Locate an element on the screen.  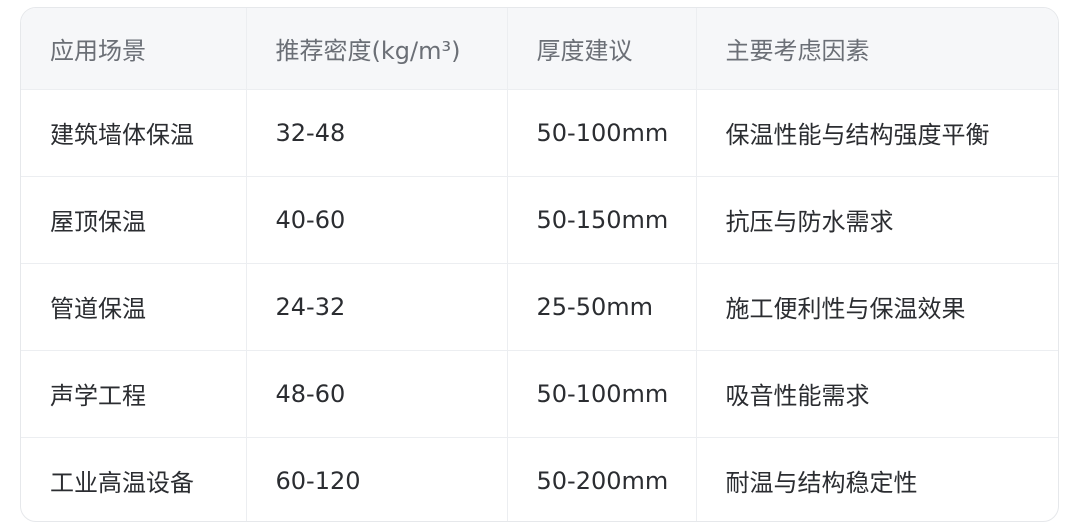
header-row: 应用场景 推荐密度(kg/m³) 厚度建议 主要考虑因素 is located at coordinates (539, 49).